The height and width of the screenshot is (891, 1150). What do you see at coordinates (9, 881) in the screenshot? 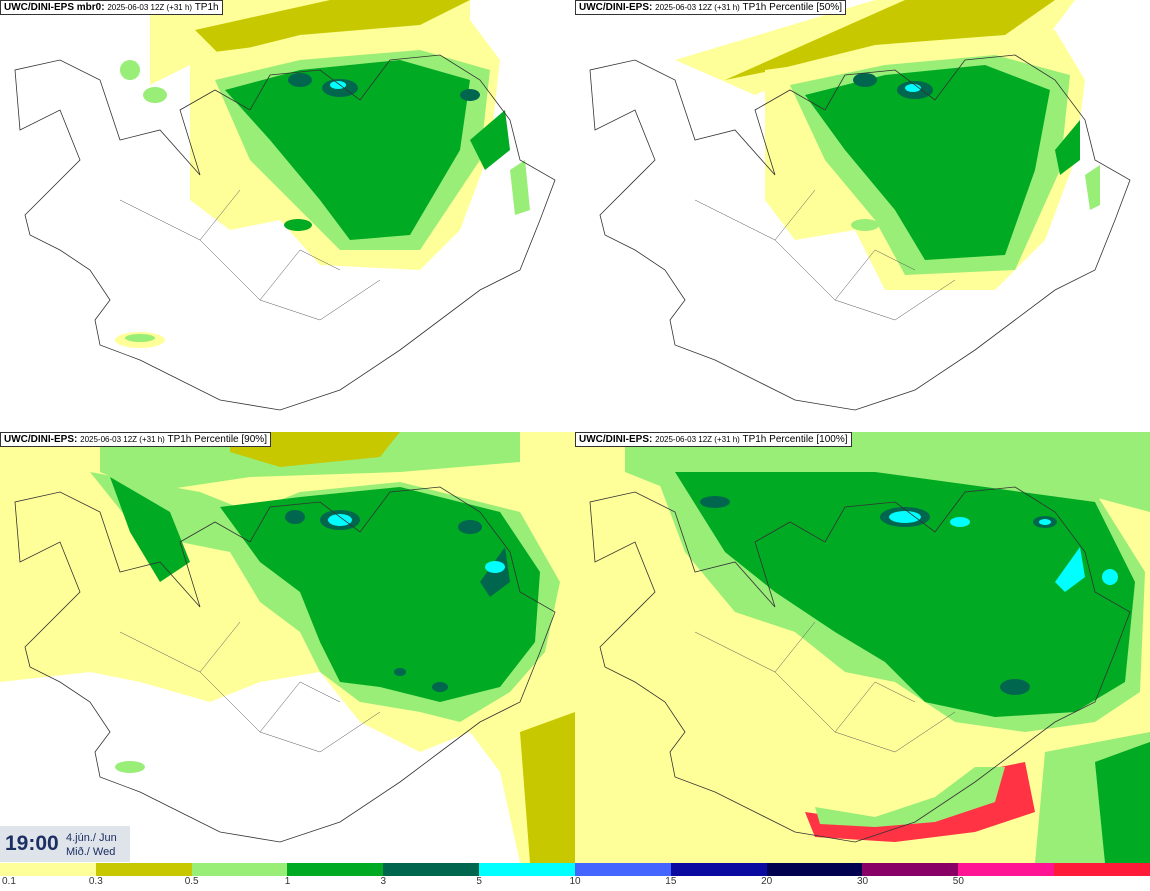
I see `colorbar-label: 0.1` at bounding box center [9, 881].